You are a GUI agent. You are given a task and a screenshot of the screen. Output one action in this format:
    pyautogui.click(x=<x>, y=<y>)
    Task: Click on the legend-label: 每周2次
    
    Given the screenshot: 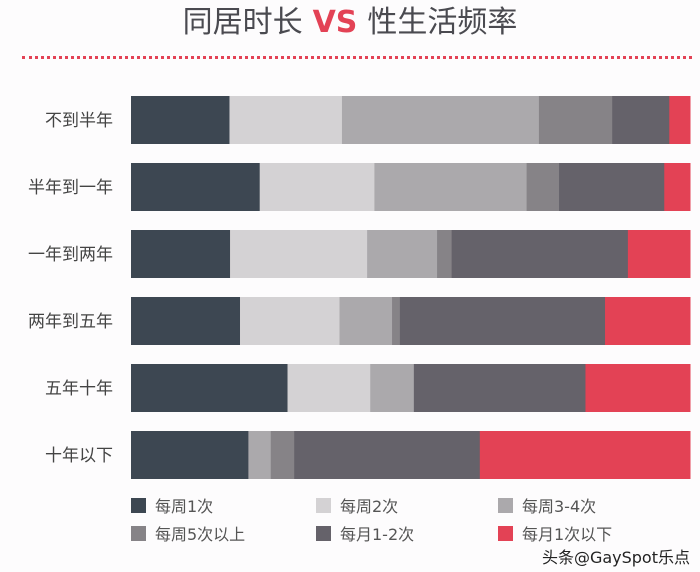 What is the action you would take?
    pyautogui.click(x=369, y=506)
    